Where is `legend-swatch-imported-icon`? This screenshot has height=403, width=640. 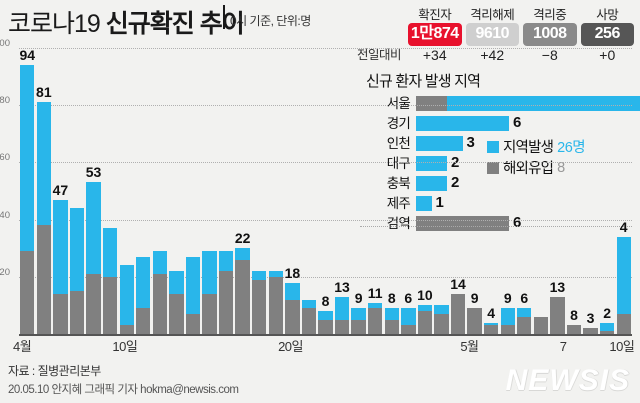 legend-swatch-imported-icon is located at coordinates (493, 167).